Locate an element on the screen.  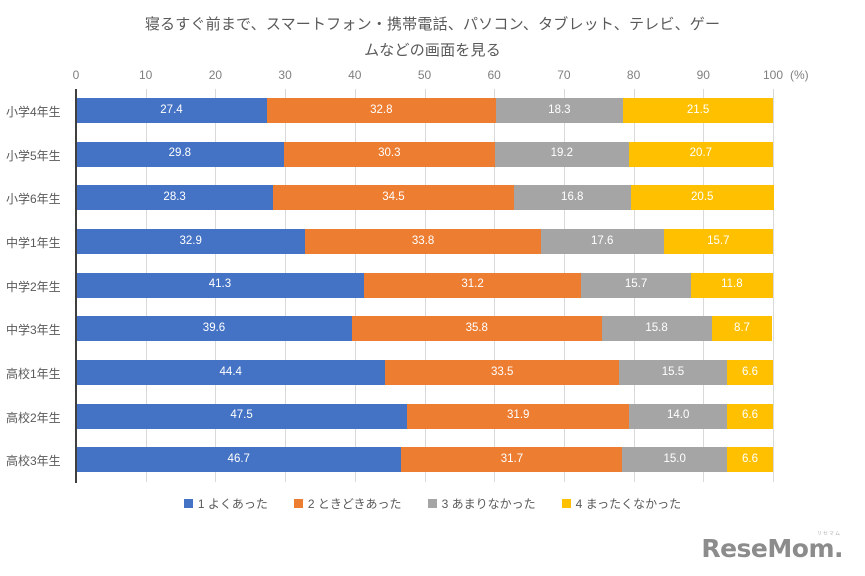
chart-row: 41.3 31.2 15.7 11.8 is located at coordinates (424, 286).